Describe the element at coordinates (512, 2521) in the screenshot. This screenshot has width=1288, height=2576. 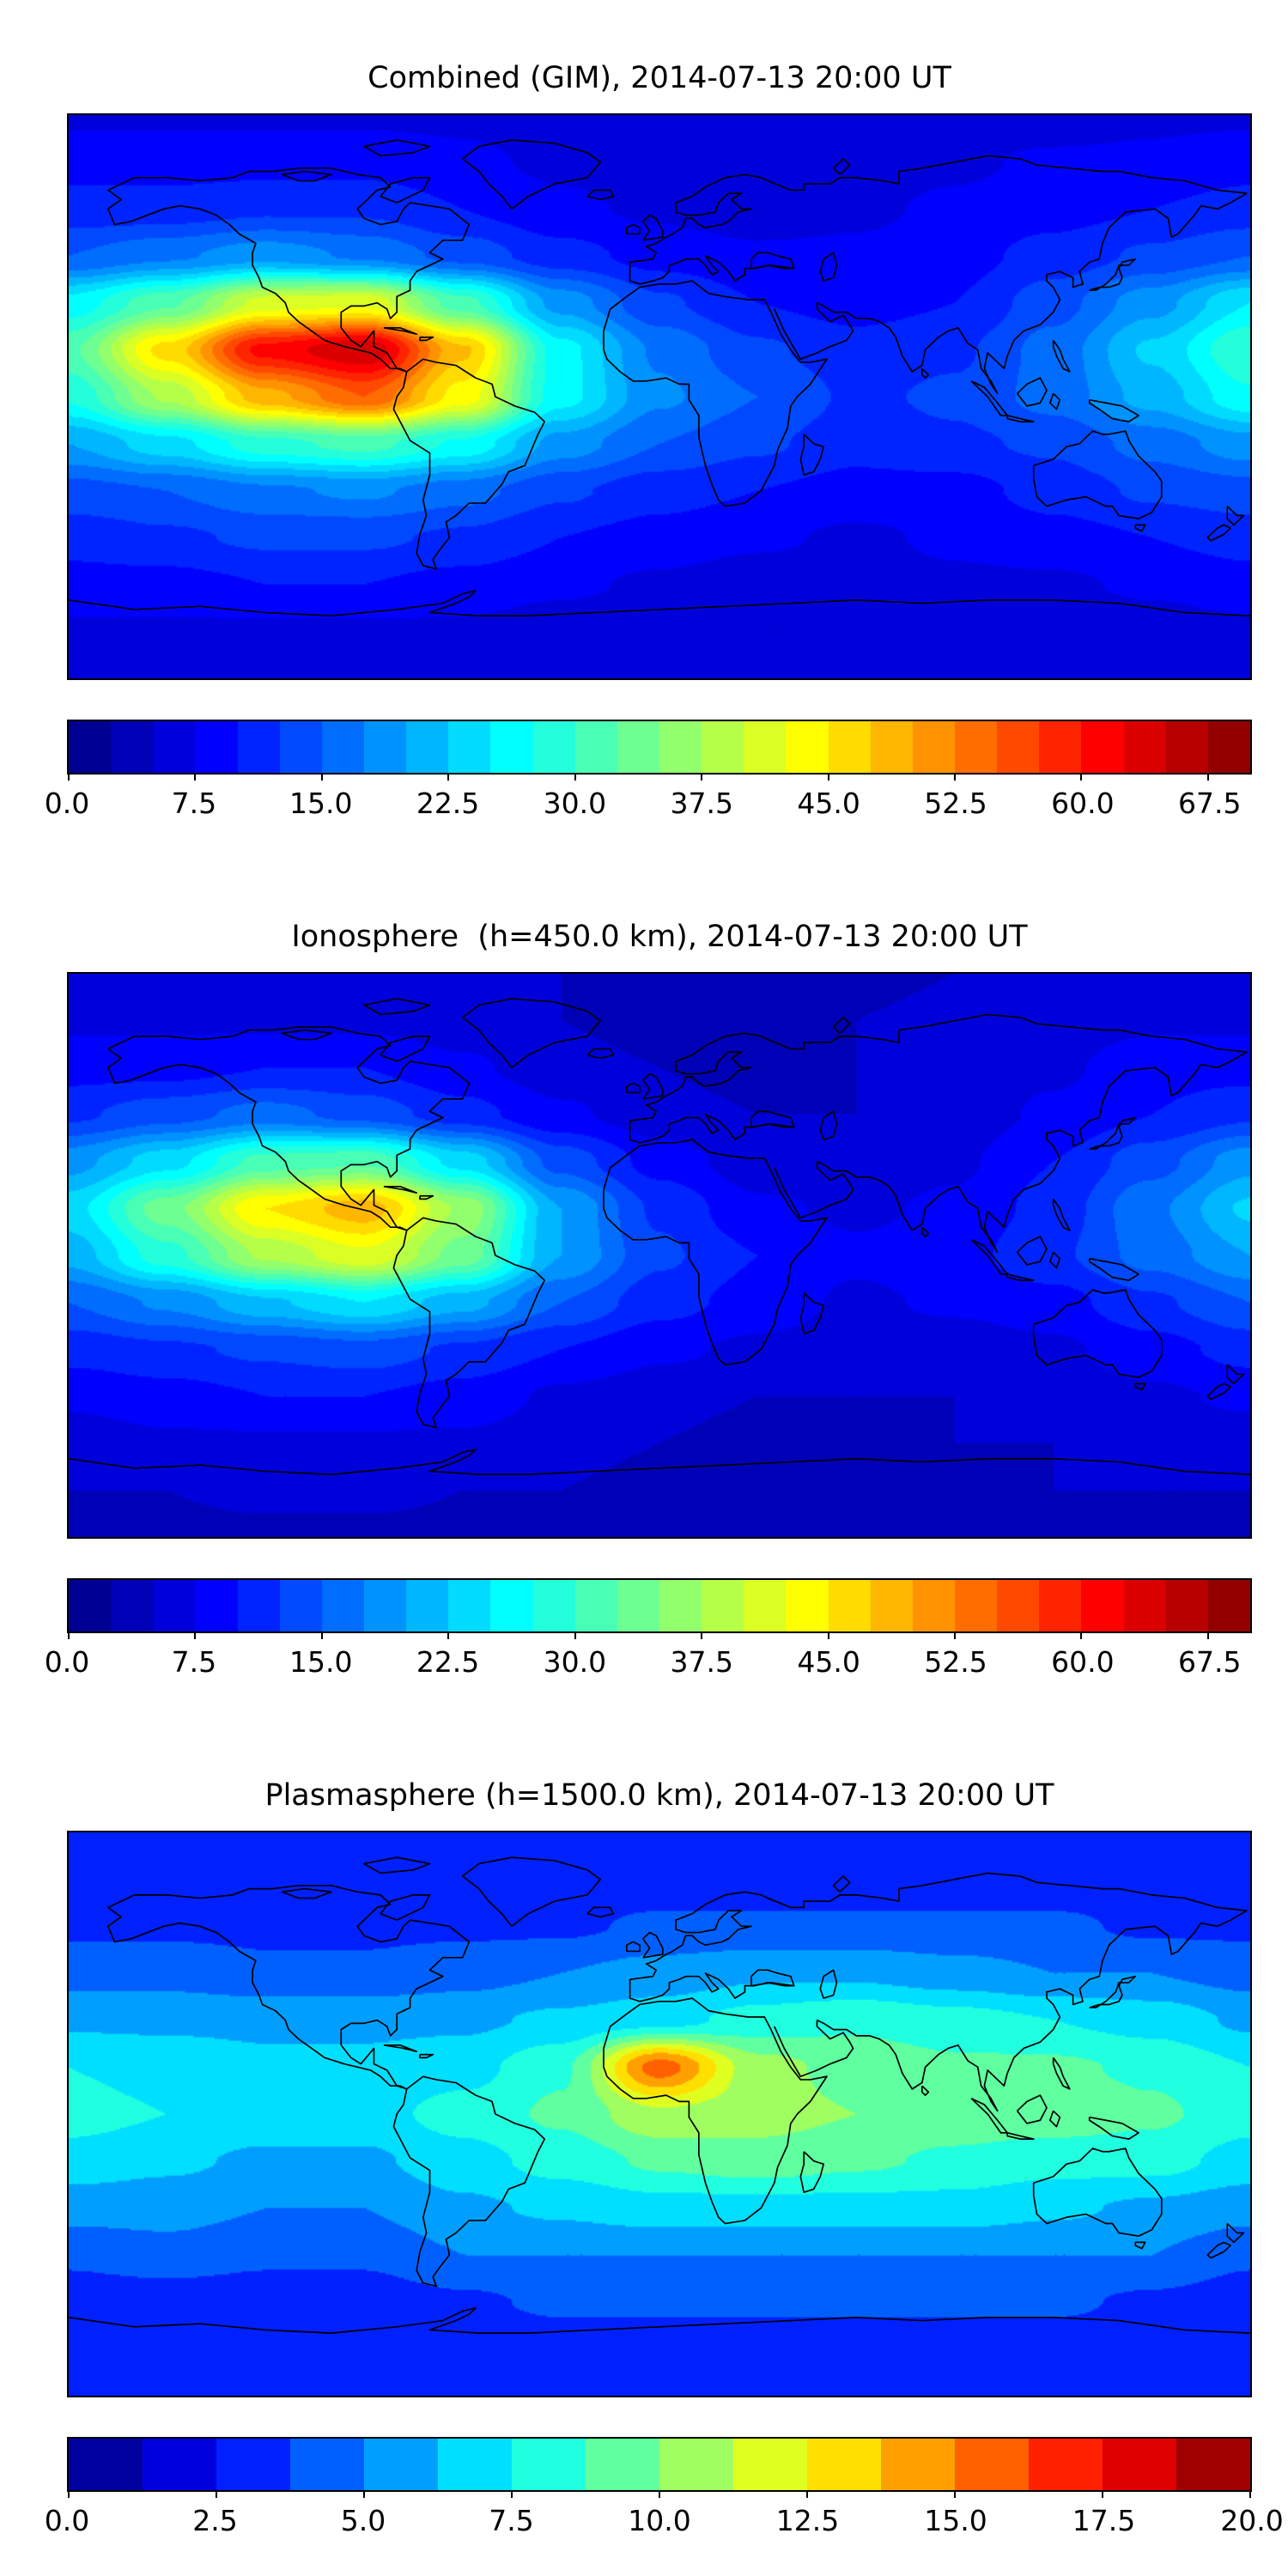
I see `colorbar-tick-label: 7.5` at that location.